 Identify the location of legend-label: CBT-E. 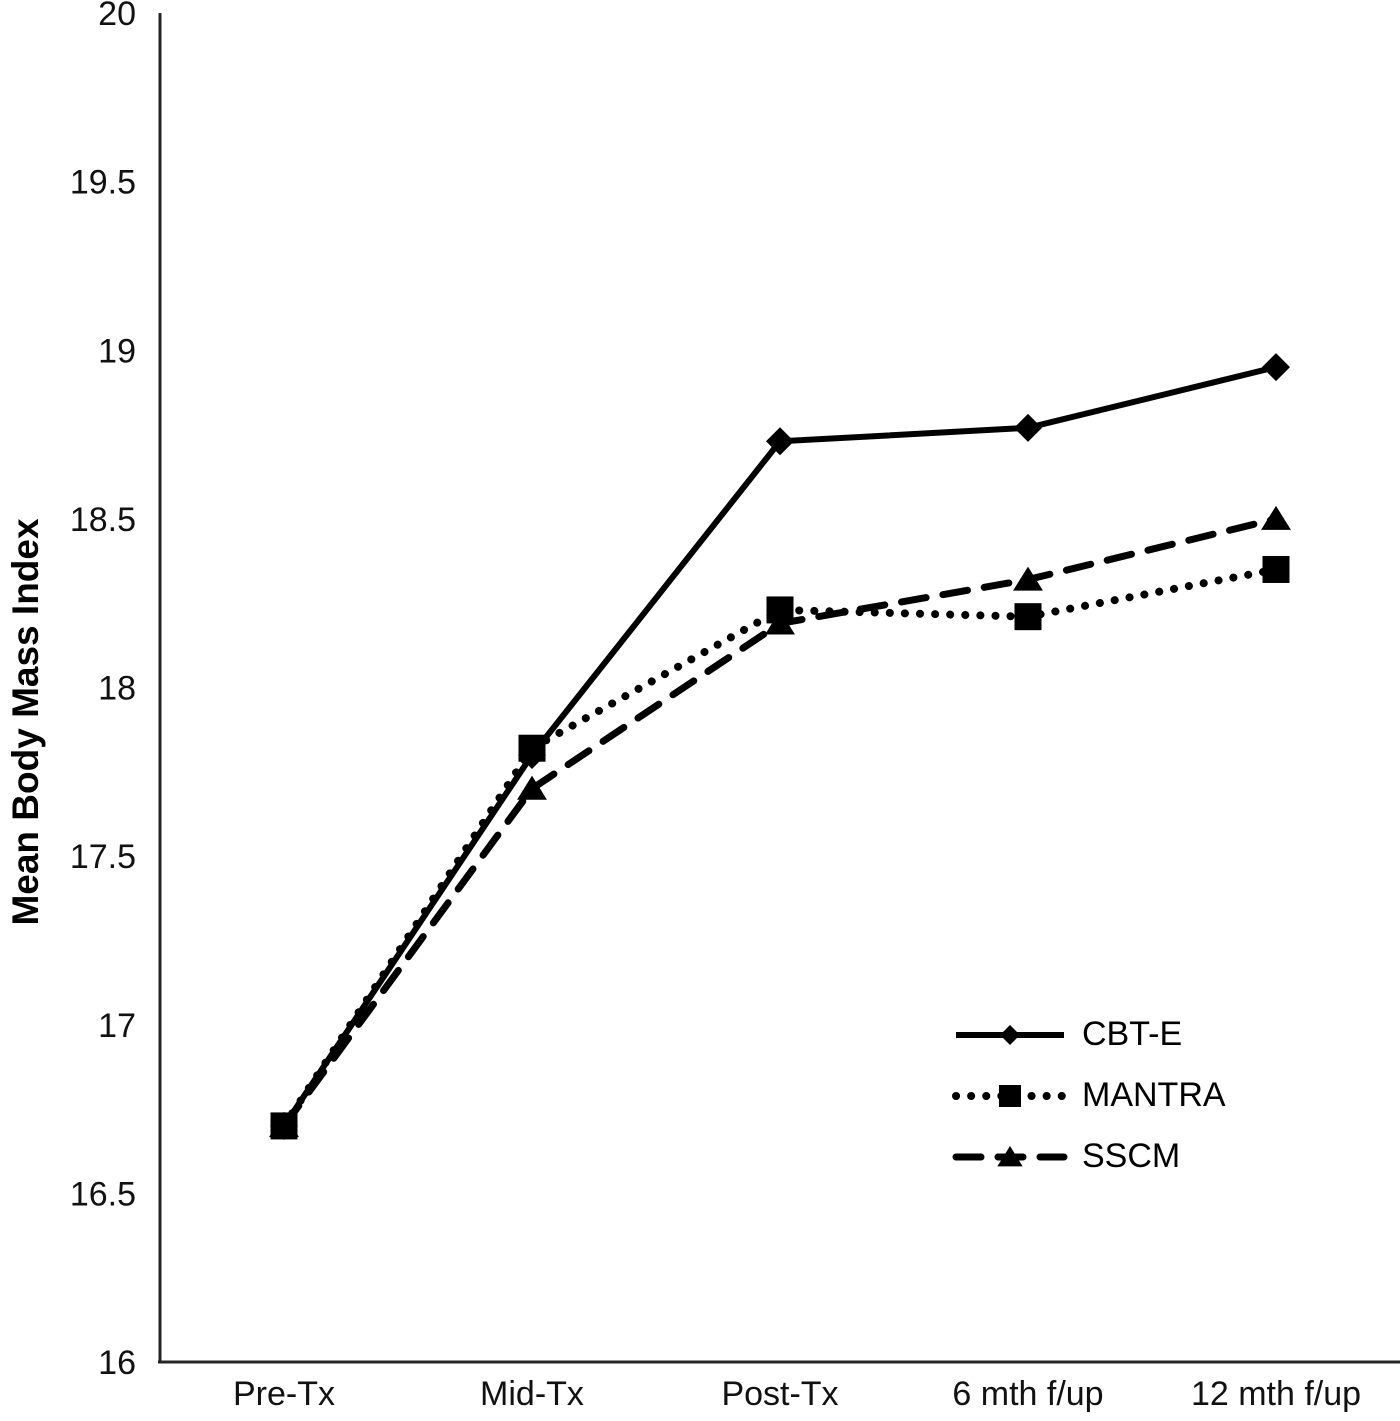
(1132, 1034).